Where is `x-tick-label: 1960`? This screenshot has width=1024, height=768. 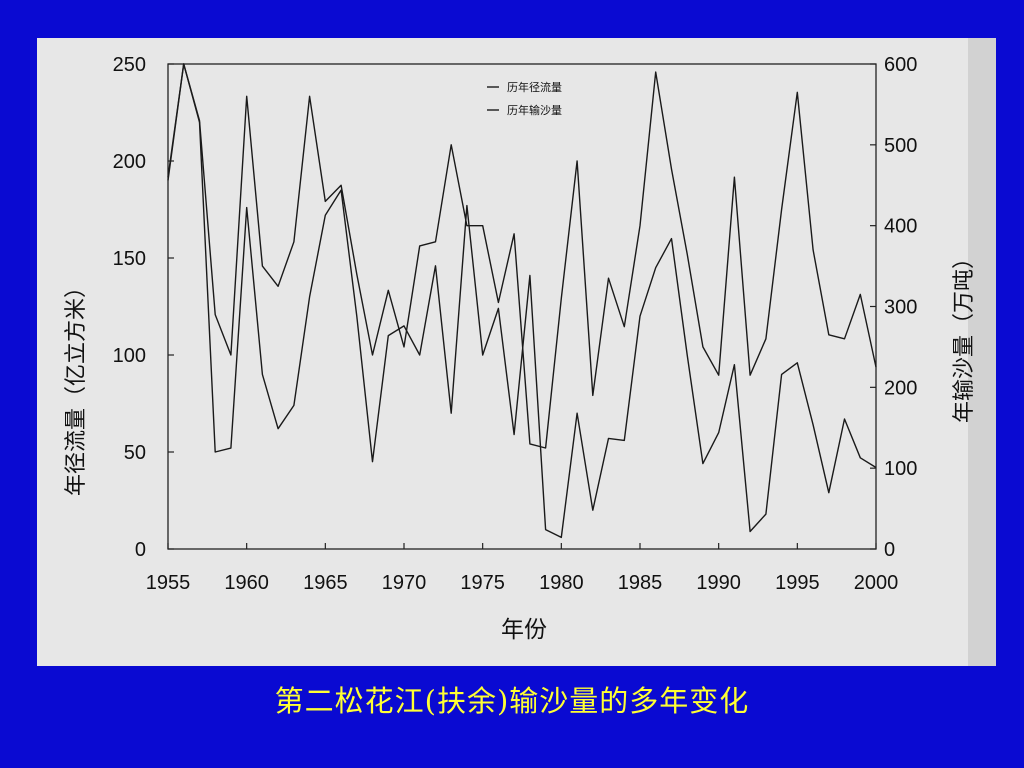 x-tick-label: 1960 is located at coordinates (246, 583).